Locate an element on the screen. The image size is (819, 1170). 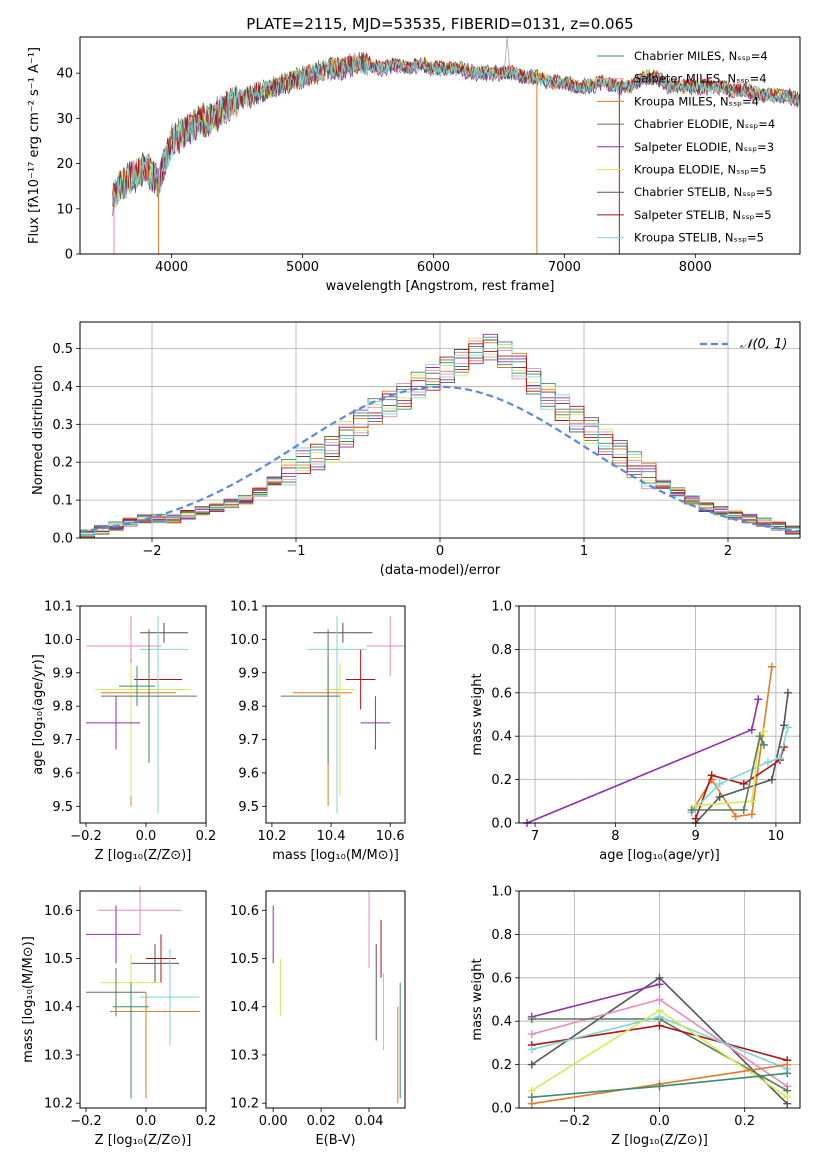
massweight_vs_age-ytick-label: 0.4 is located at coordinates (501, 737).